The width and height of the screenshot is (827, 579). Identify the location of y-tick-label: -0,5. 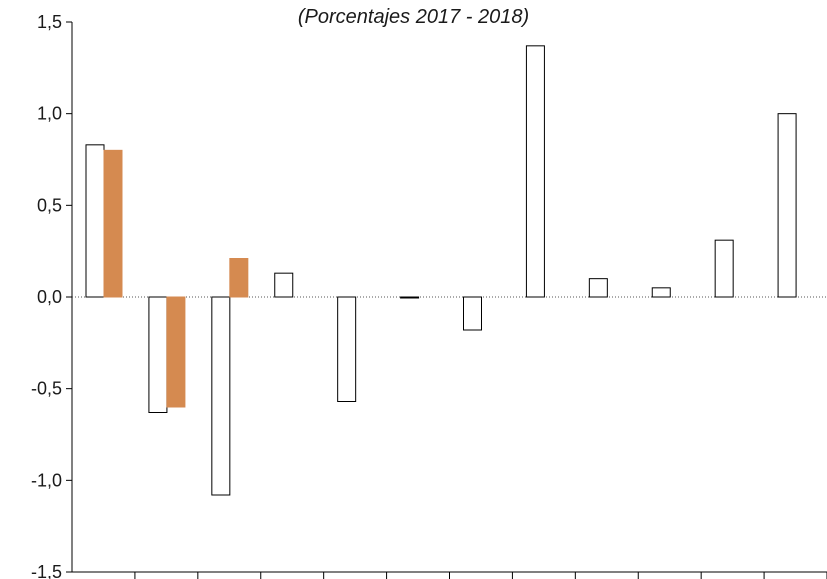
(46, 389).